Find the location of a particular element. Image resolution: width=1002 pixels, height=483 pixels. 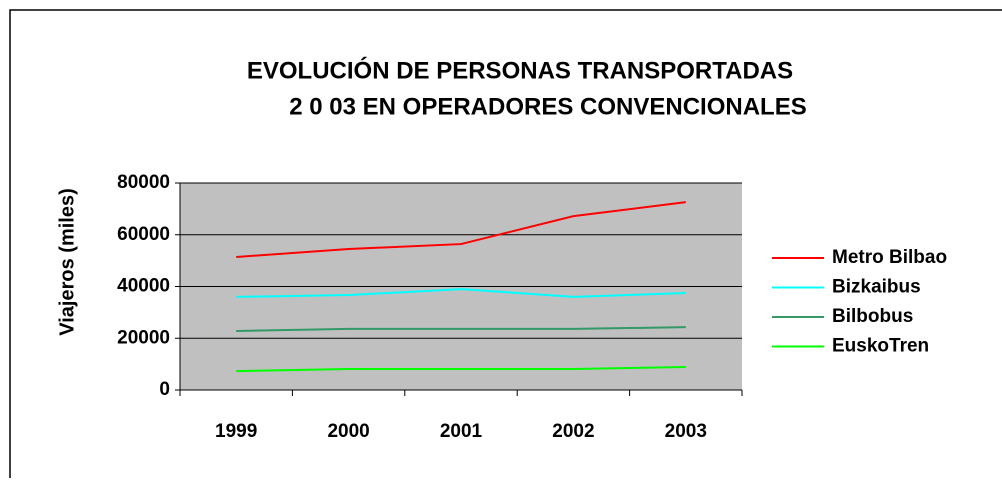

y-tick-label: 20000 is located at coordinates (143, 337).